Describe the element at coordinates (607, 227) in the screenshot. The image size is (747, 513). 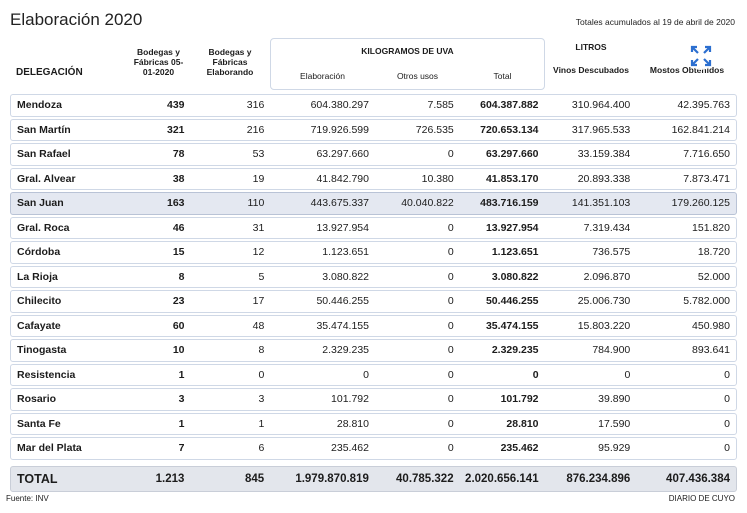
I see `table-cell: 7.319.434` at that location.